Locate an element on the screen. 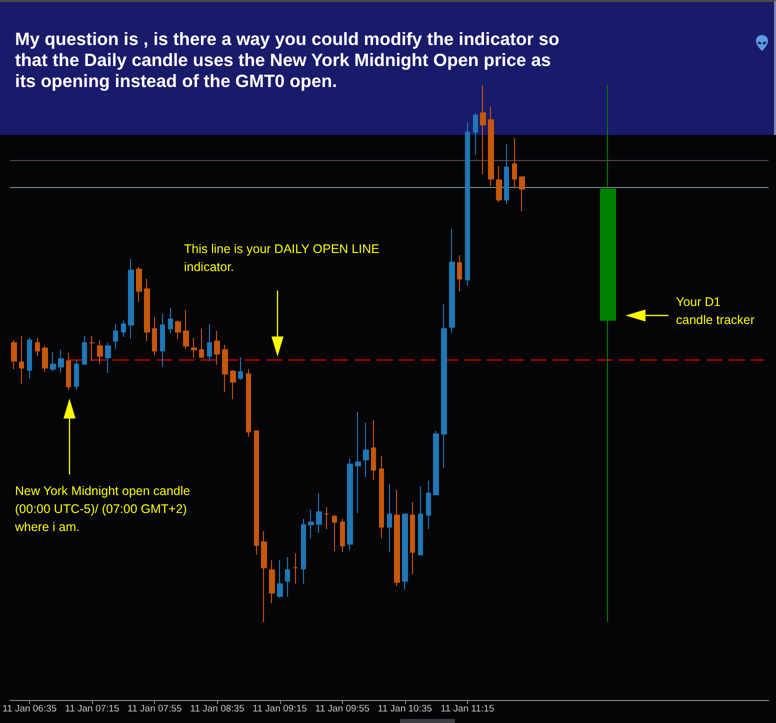 This screenshot has width=776, height=723. x-tick-label: 11 Jan 06:35 is located at coordinates (29, 709).